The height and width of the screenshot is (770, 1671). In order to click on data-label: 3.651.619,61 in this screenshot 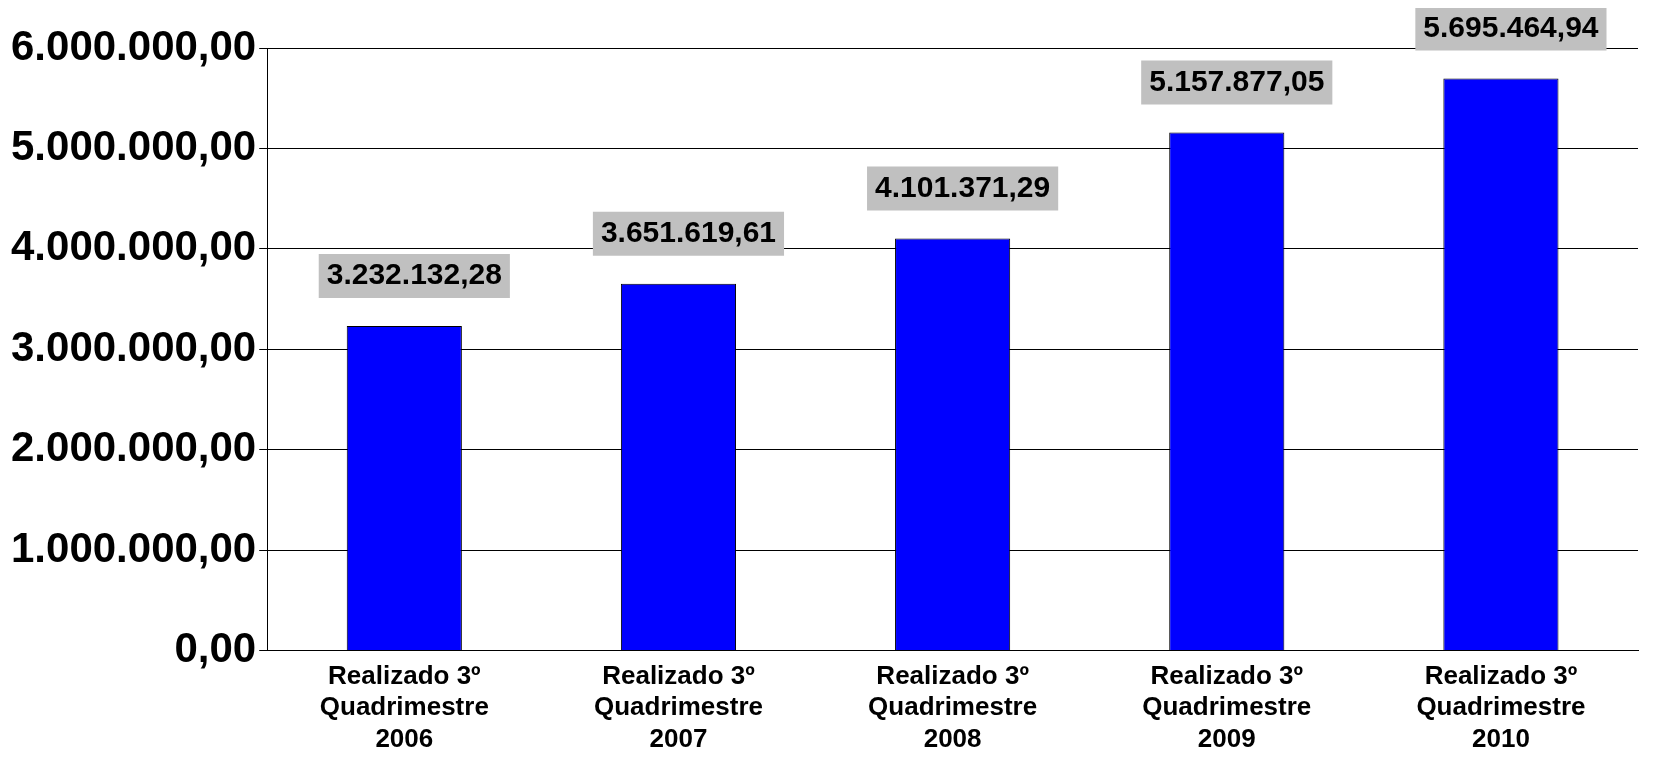, I will do `click(688, 232)`.